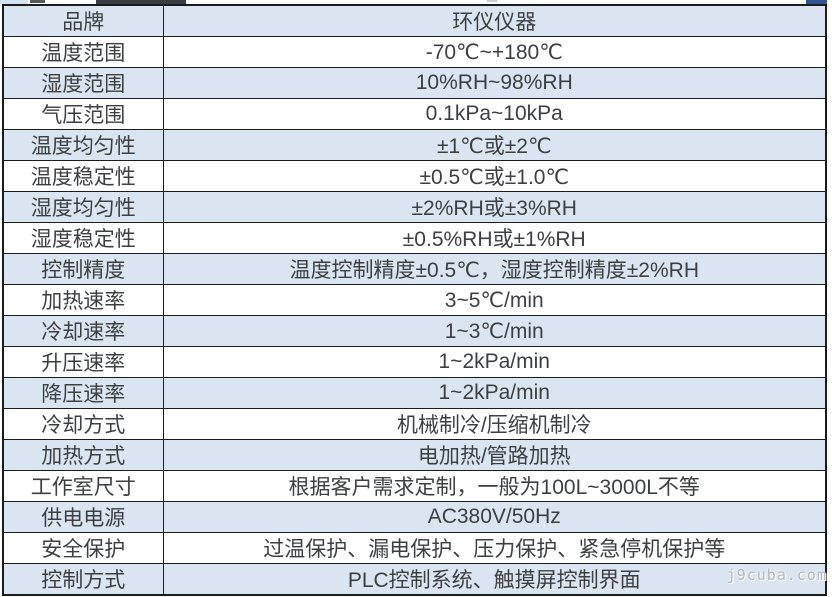  What do you see at coordinates (83, 300) in the screenshot?
I see `row-label: 加热速率` at bounding box center [83, 300].